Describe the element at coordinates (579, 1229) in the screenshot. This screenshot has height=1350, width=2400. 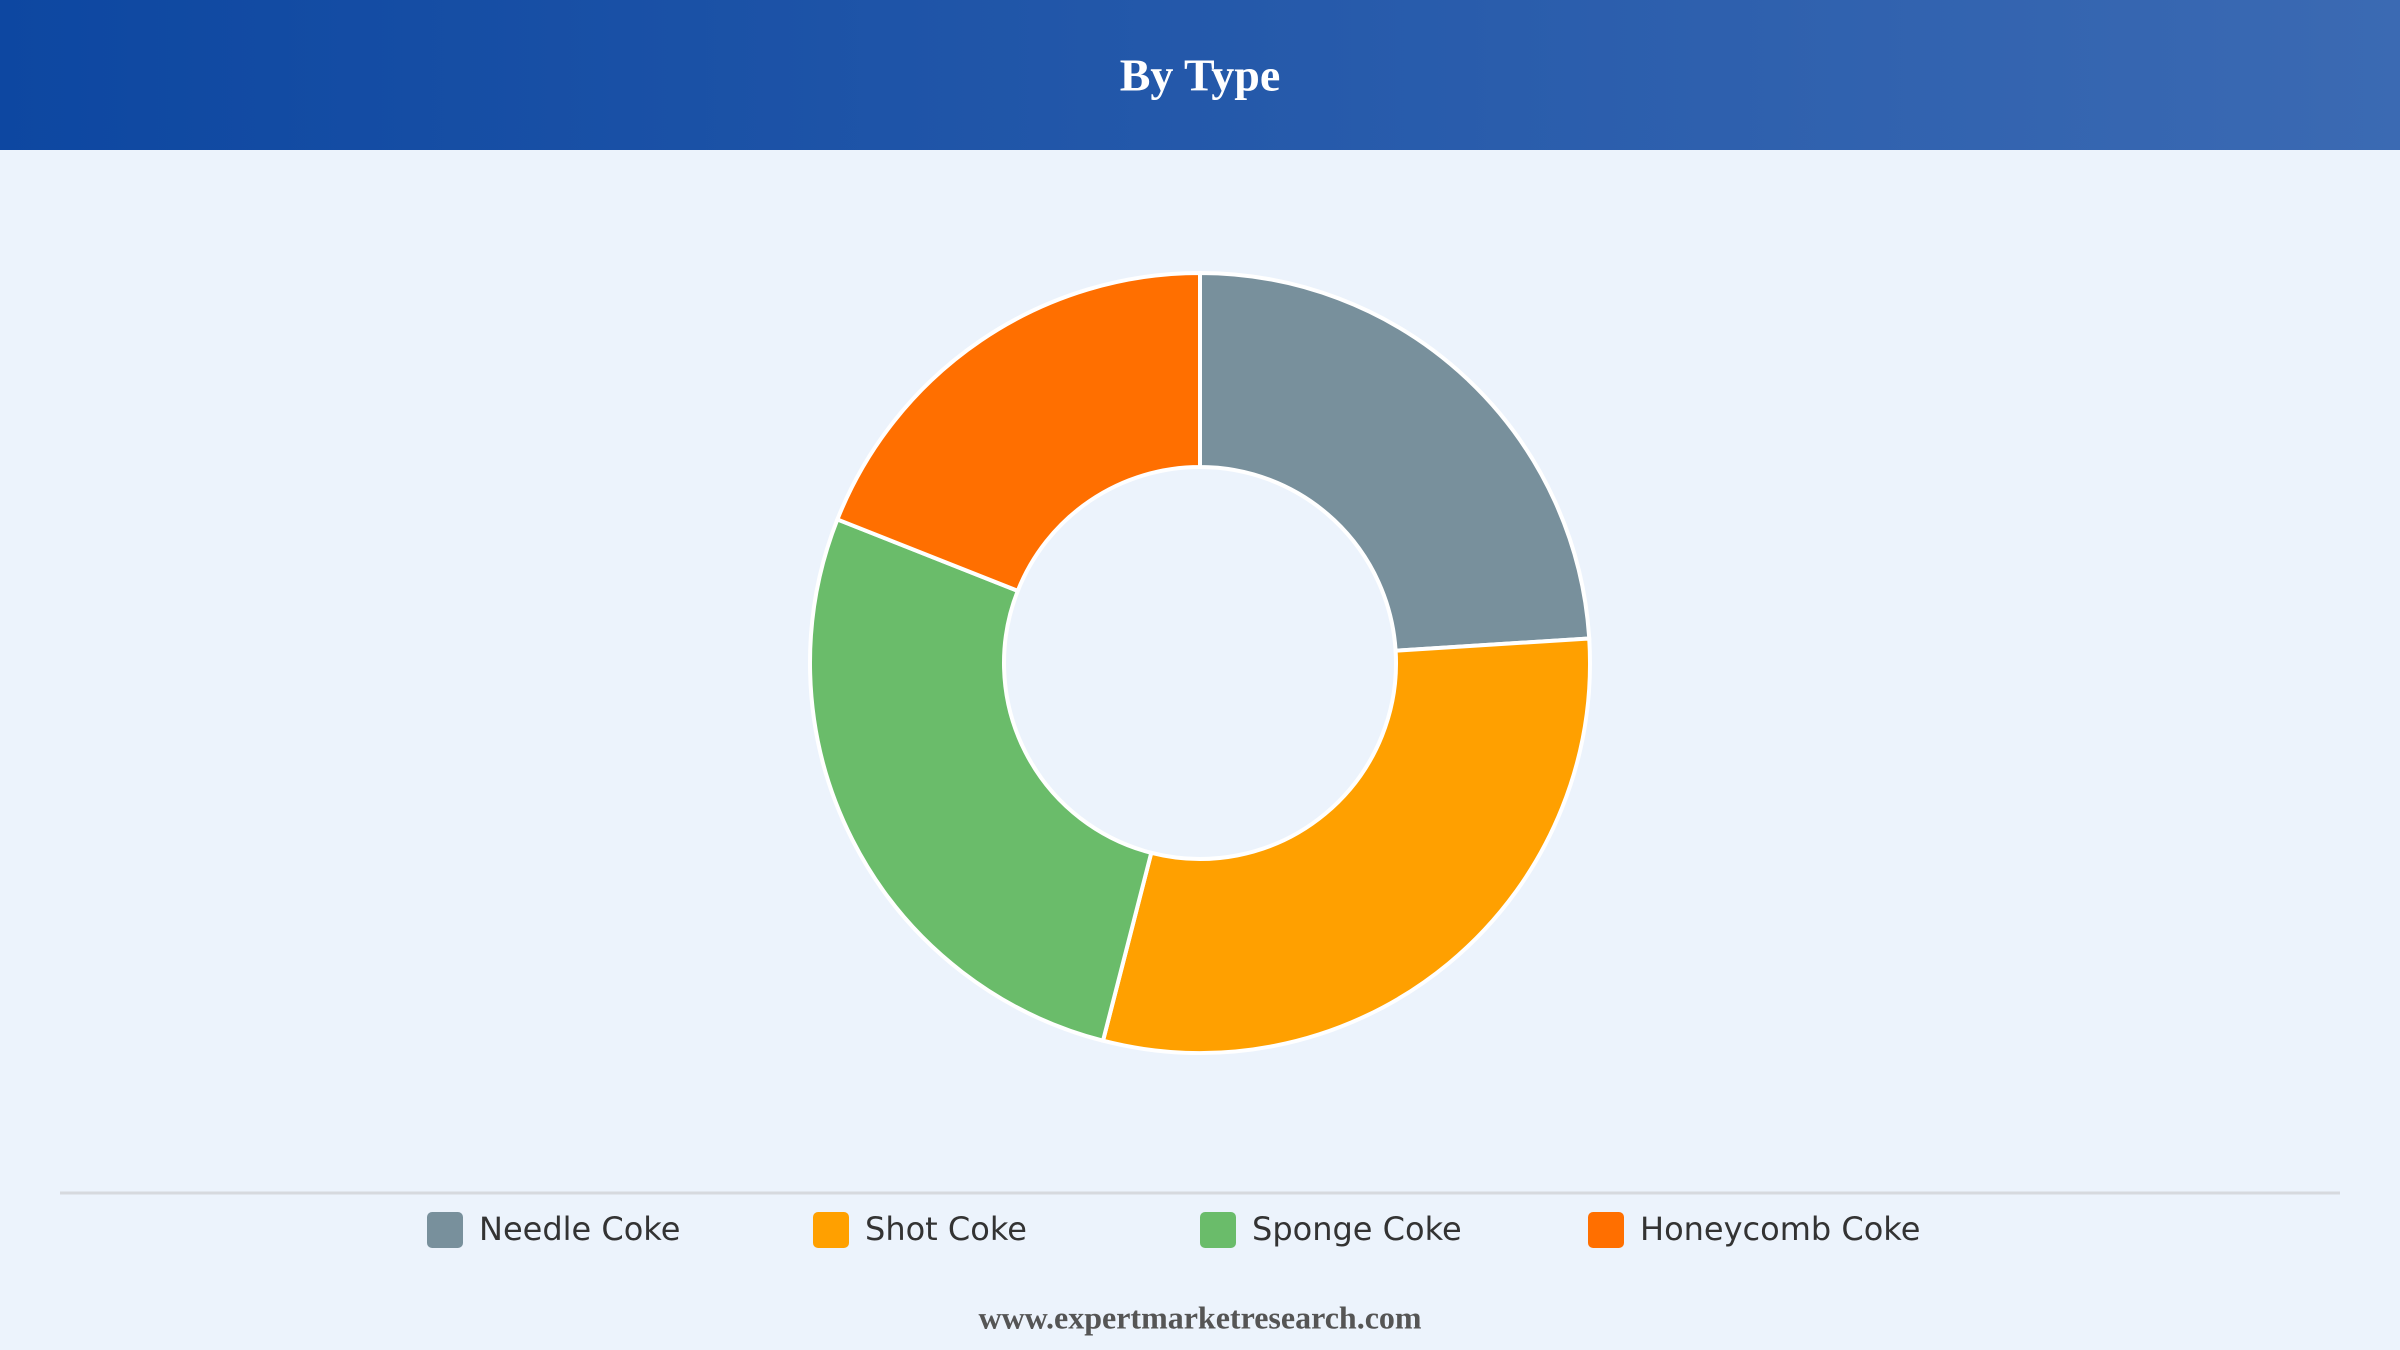
I see `legend-label: Needle Coke` at that location.